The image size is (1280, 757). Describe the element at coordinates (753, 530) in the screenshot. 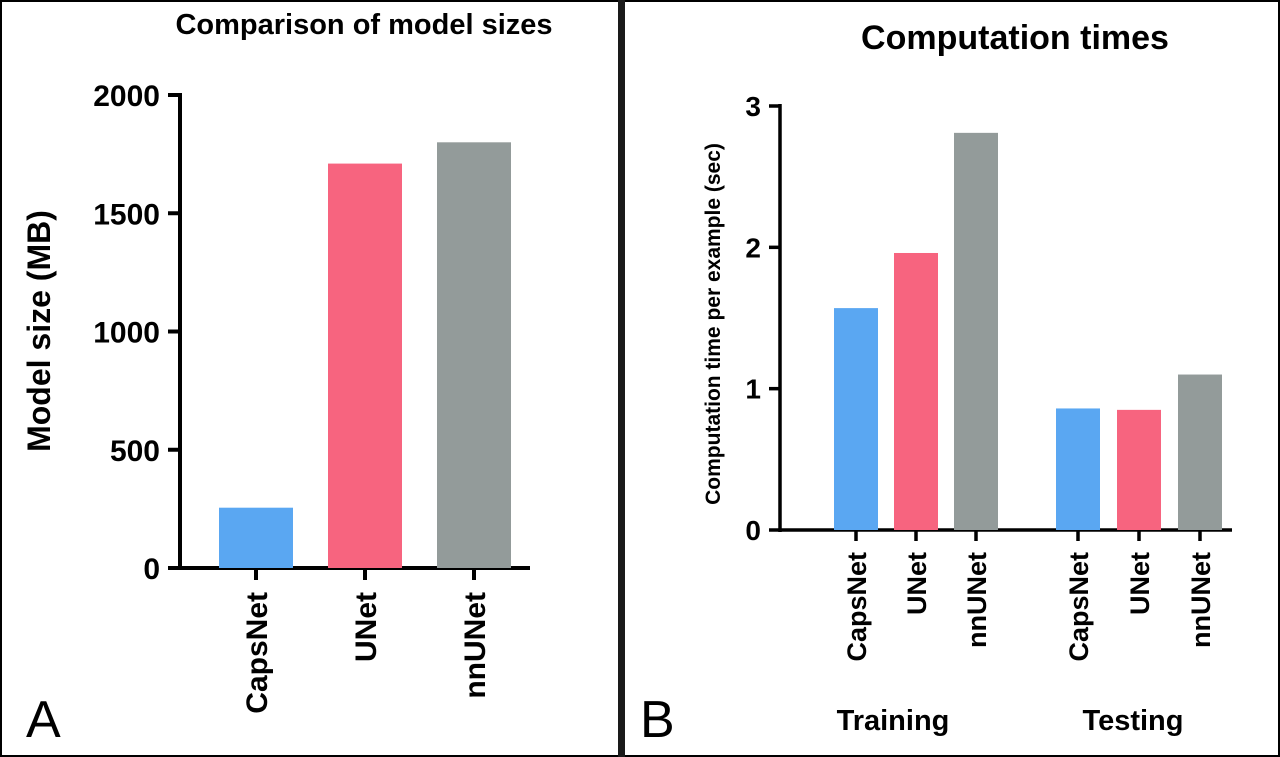

I see `panel-b-y-tick-label: 0` at that location.